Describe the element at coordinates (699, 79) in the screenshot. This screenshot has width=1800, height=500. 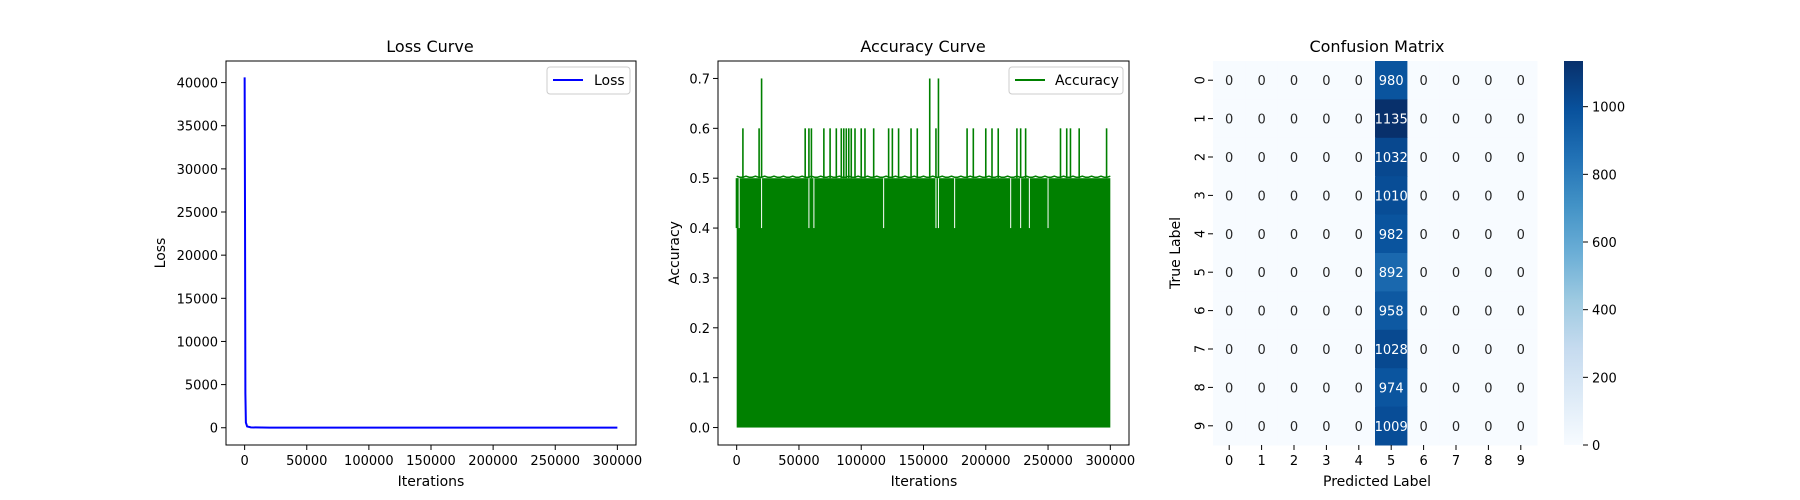
I see `accuracy-y-tick-label: 0.7` at that location.